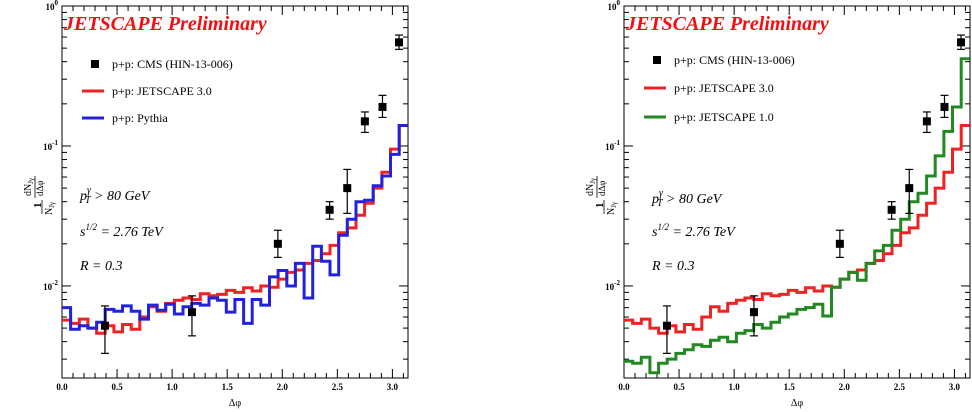  Describe the element at coordinates (140, 118) in the screenshot. I see `legend-label: p+p: Pythia` at that location.